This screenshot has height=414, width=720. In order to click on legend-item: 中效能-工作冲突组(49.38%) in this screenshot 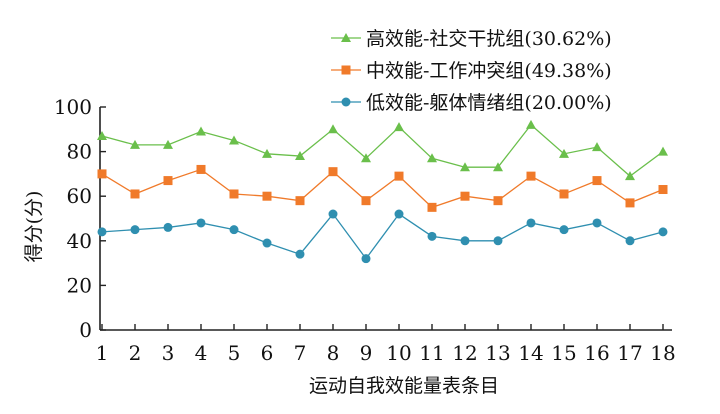, I will do `click(471, 71)`.